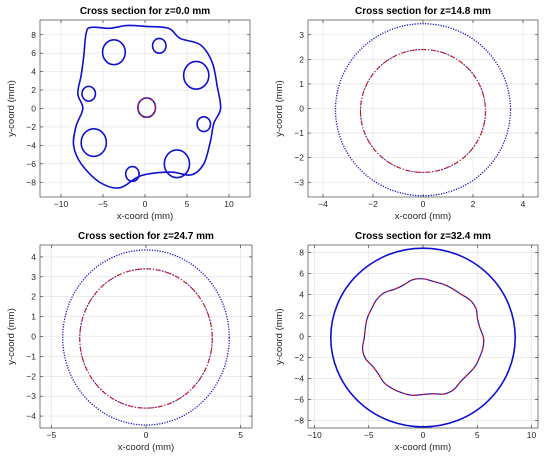 This screenshot has height=461, width=550. What do you see at coordinates (145, 11) in the screenshot?
I see `chart-title: Cross section for z=0.0 mm` at bounding box center [145, 11].